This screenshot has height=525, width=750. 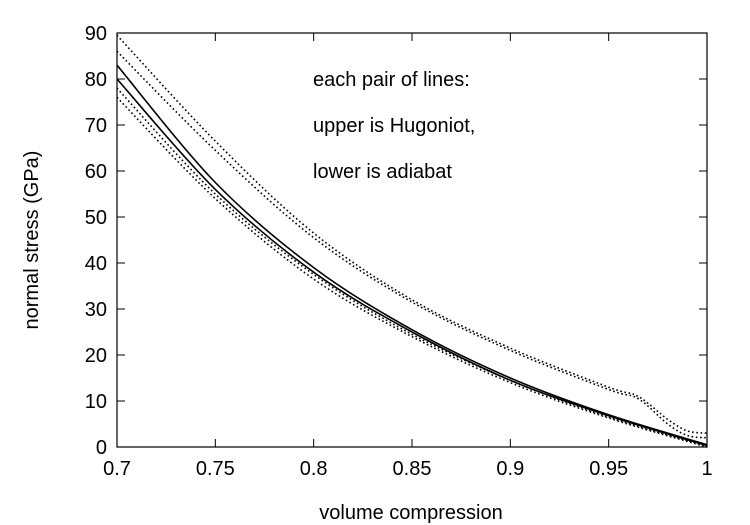 What do you see at coordinates (391, 80) in the screenshot?
I see `annotation-line-1: each pair of lines:` at bounding box center [391, 80].